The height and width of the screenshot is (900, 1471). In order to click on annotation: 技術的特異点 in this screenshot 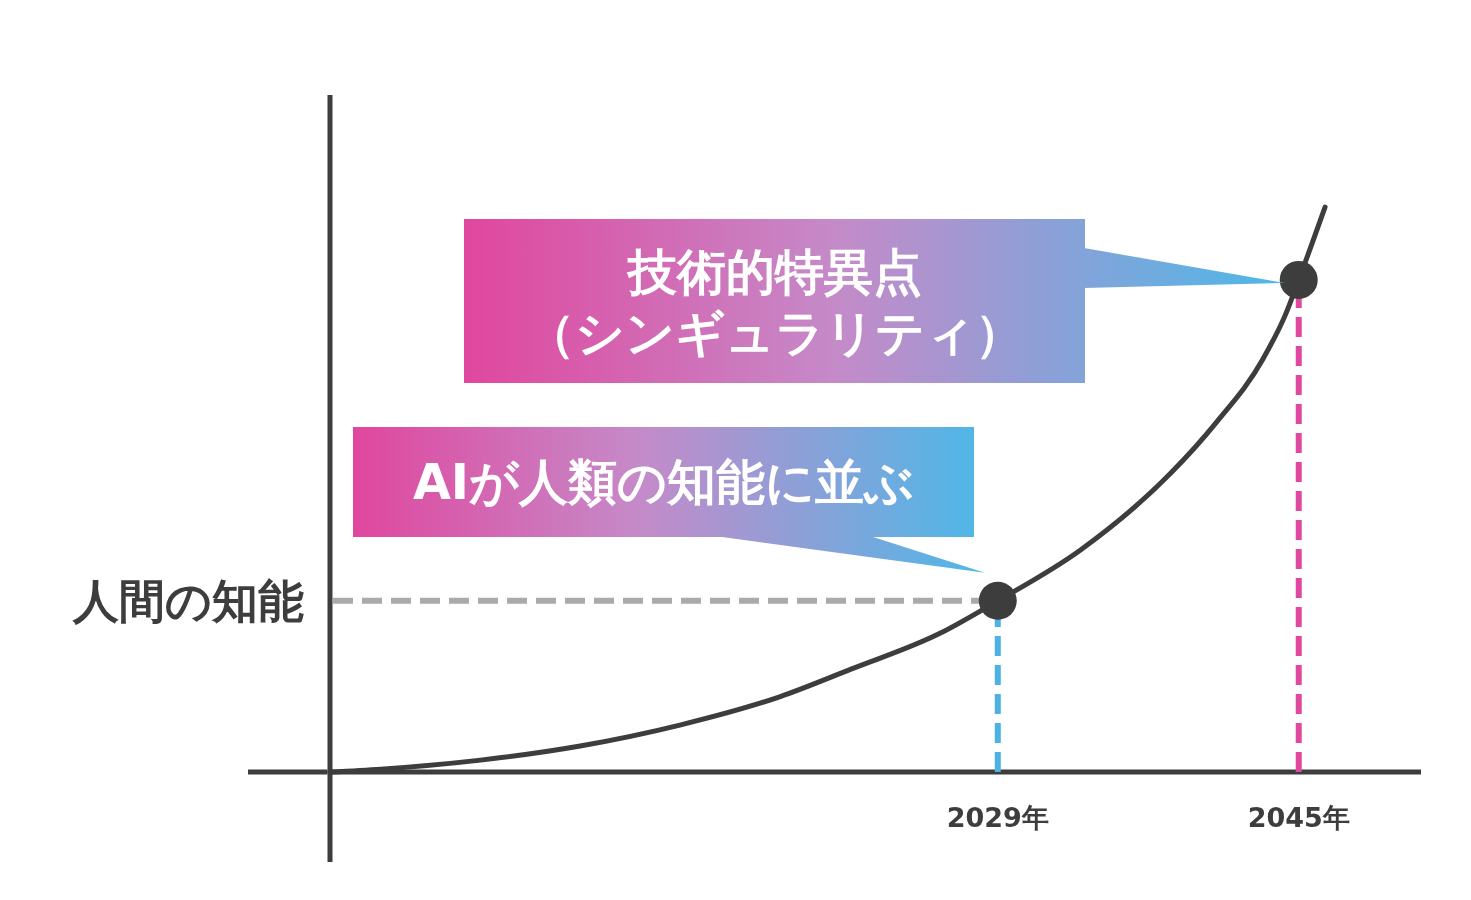, I will do `click(773, 272)`.